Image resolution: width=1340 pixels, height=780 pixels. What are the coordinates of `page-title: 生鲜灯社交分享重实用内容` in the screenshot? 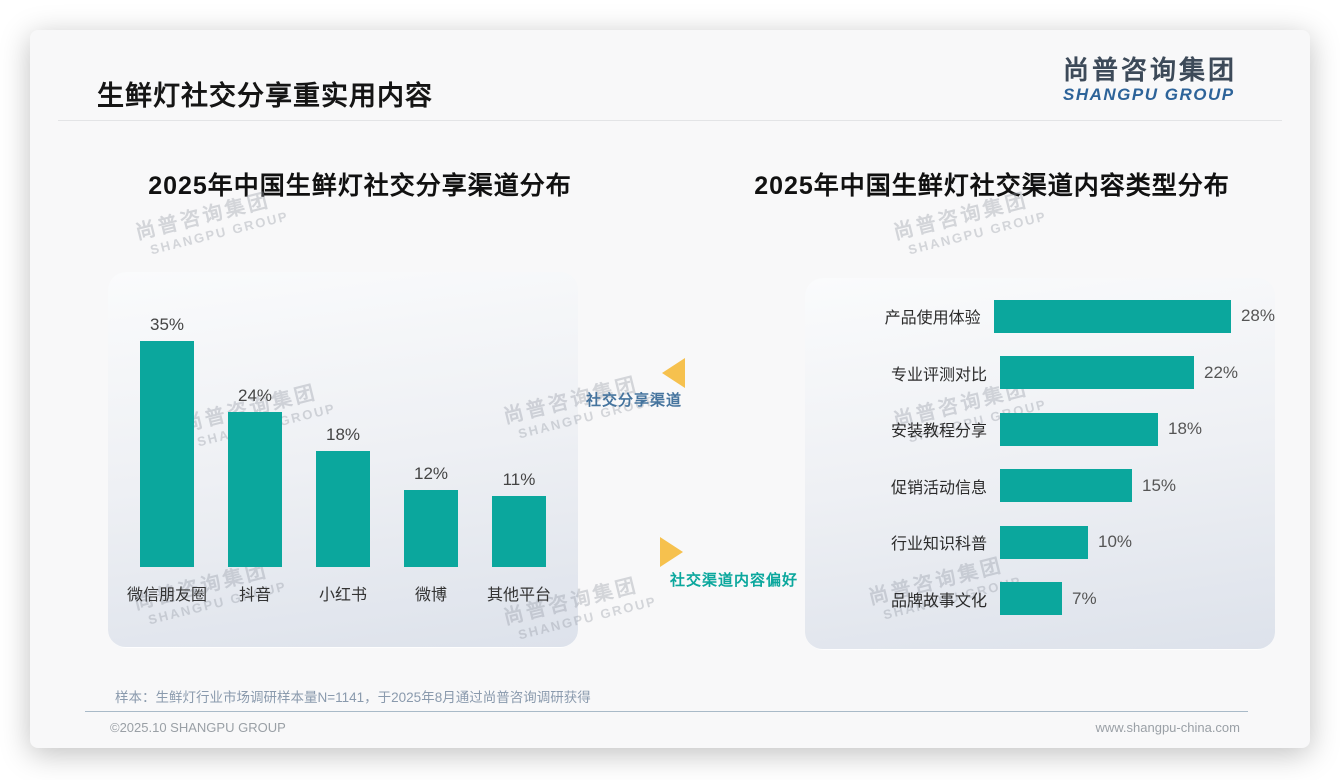 It's located at (265, 96).